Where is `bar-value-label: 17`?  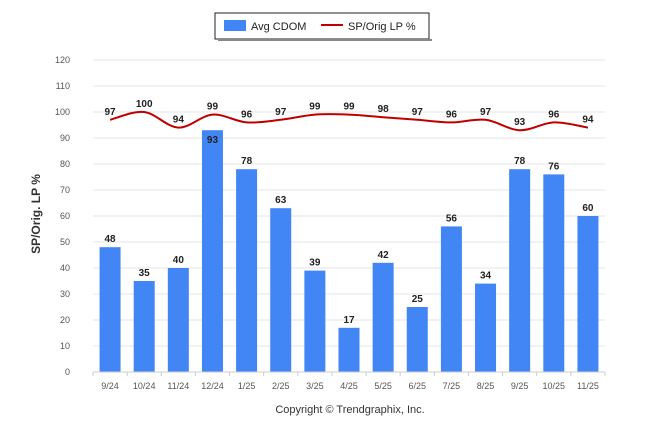
bar-value-label: 17 is located at coordinates (349, 320).